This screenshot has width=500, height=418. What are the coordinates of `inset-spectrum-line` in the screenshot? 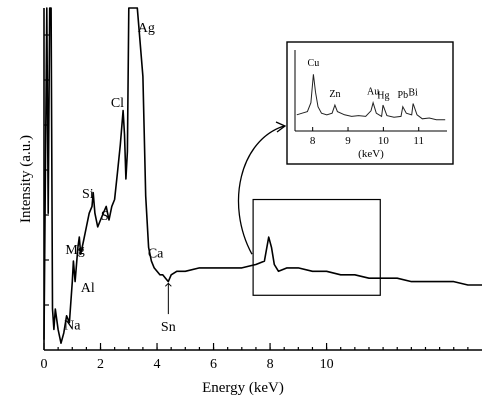 It's located at (371, 97).